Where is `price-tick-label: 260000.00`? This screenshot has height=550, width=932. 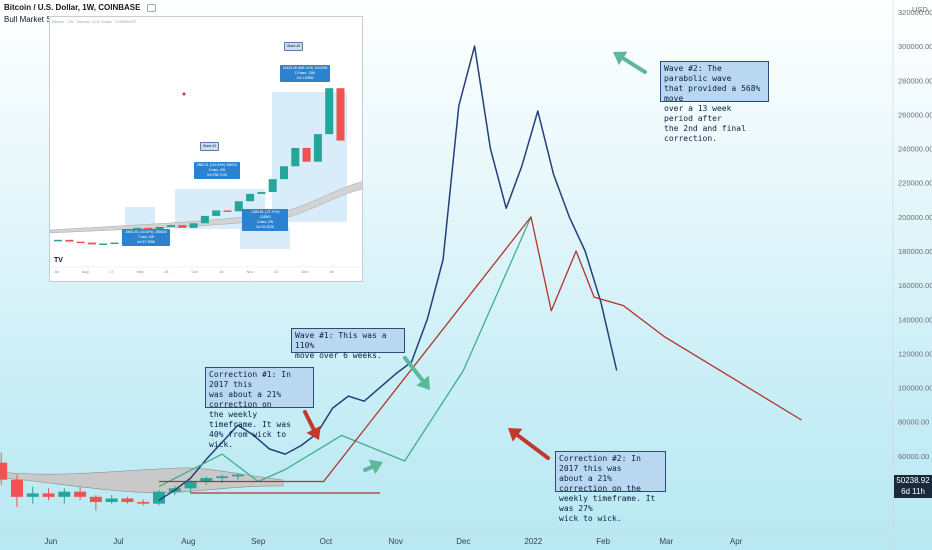
price-tick-label: 260000.00 is located at coordinates (915, 114).